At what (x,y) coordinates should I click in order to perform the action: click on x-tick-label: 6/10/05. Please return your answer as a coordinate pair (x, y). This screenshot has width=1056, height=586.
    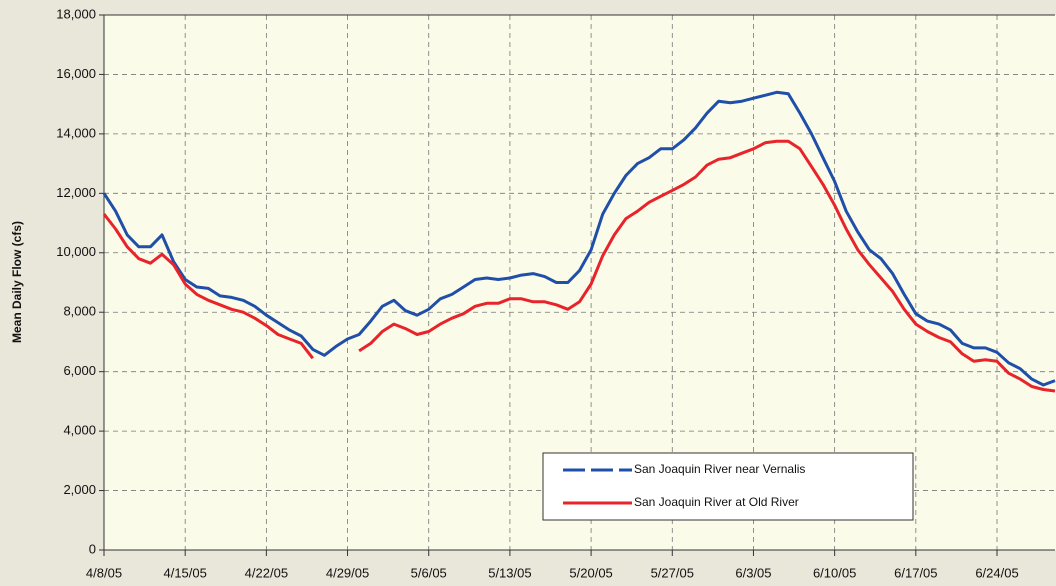
    Looking at the image, I should click on (834, 572).